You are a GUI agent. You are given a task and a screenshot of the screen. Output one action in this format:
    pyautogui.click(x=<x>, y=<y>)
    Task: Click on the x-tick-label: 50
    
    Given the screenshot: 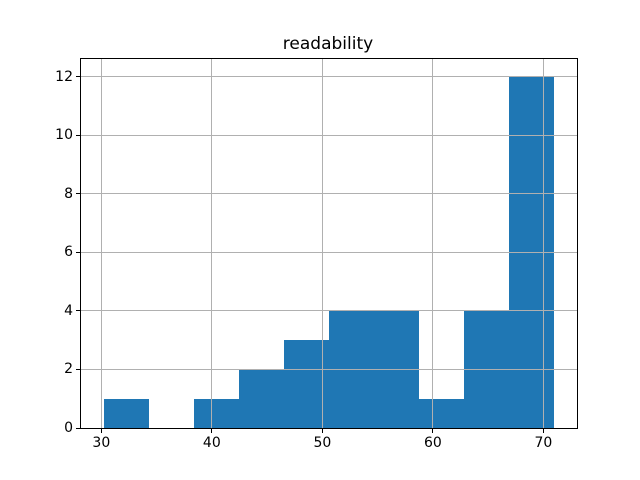 What is the action you would take?
    pyautogui.click(x=322, y=443)
    